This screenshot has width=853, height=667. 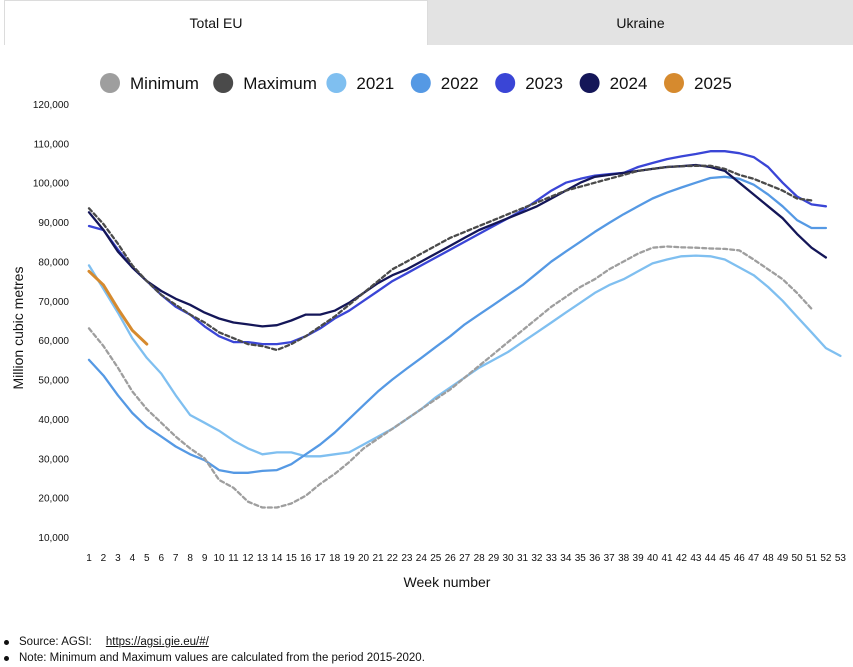 What do you see at coordinates (812, 558) in the screenshot?
I see `x-tick-label: 51` at bounding box center [812, 558].